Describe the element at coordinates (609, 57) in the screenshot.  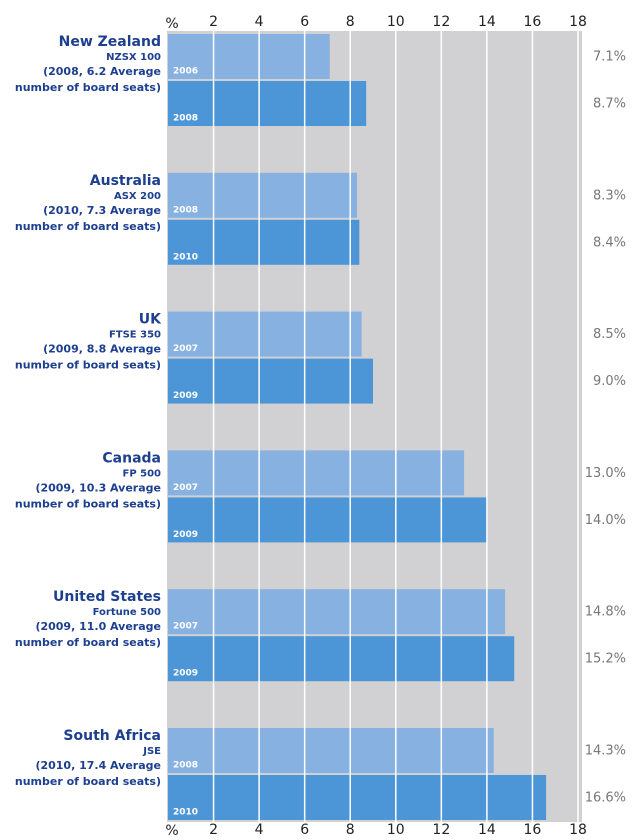
I see `value-label: 7.1%` at that location.